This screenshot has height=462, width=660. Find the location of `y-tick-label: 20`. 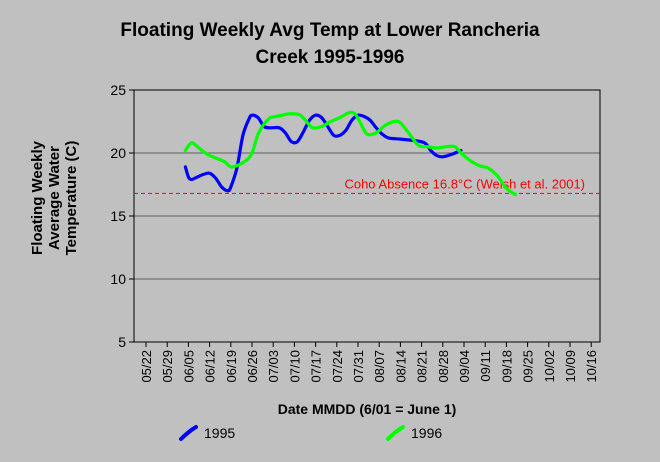

y-tick-label: 20 is located at coordinates (118, 153).